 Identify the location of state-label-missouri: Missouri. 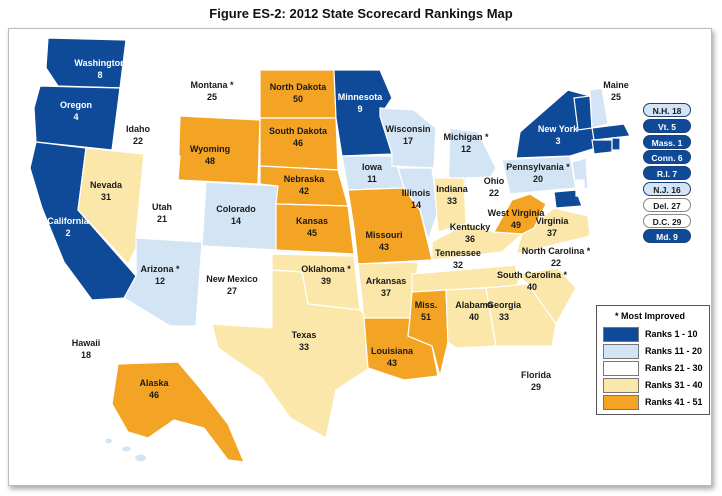
(383, 235).